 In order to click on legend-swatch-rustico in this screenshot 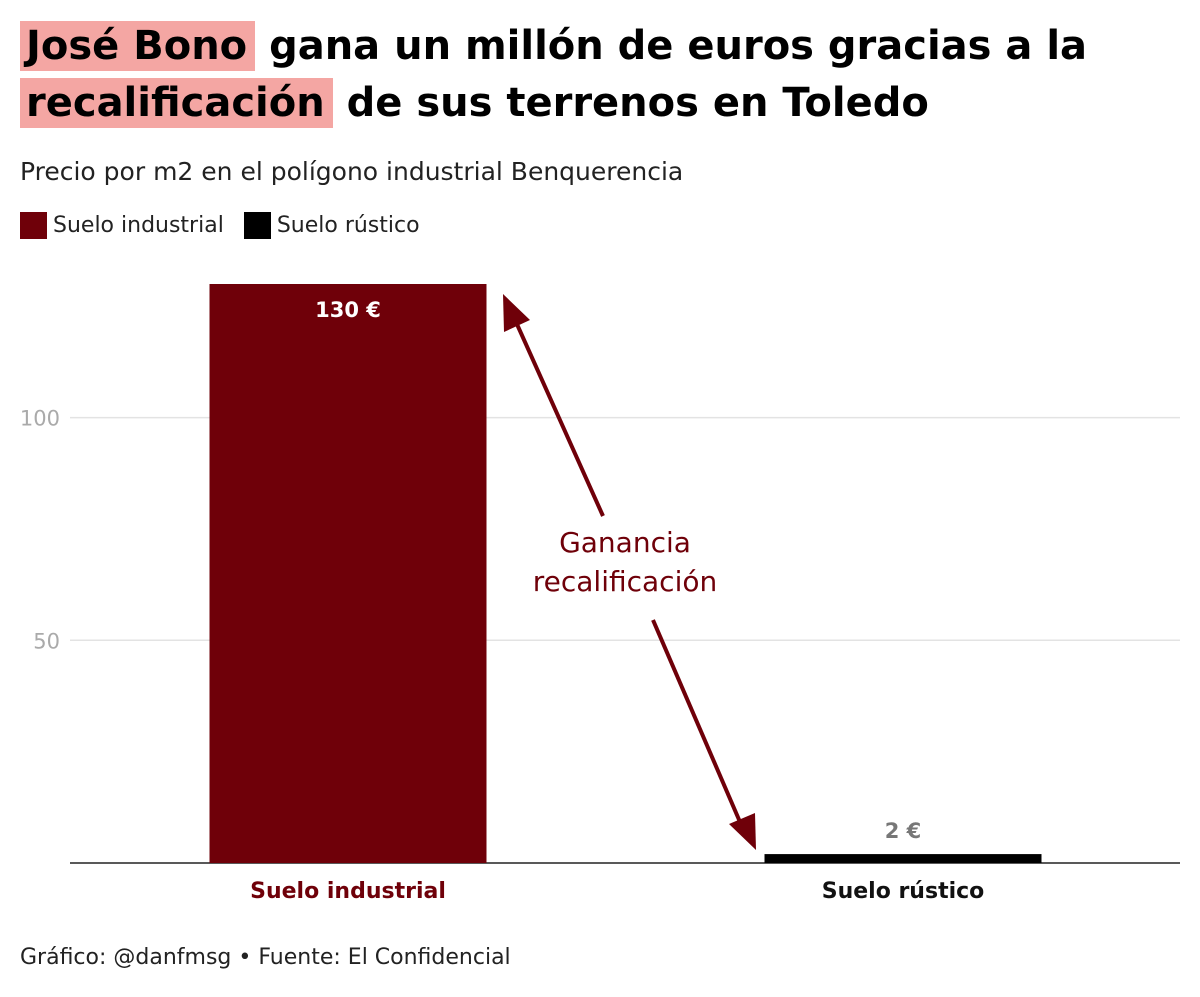, I will do `click(257, 225)`.